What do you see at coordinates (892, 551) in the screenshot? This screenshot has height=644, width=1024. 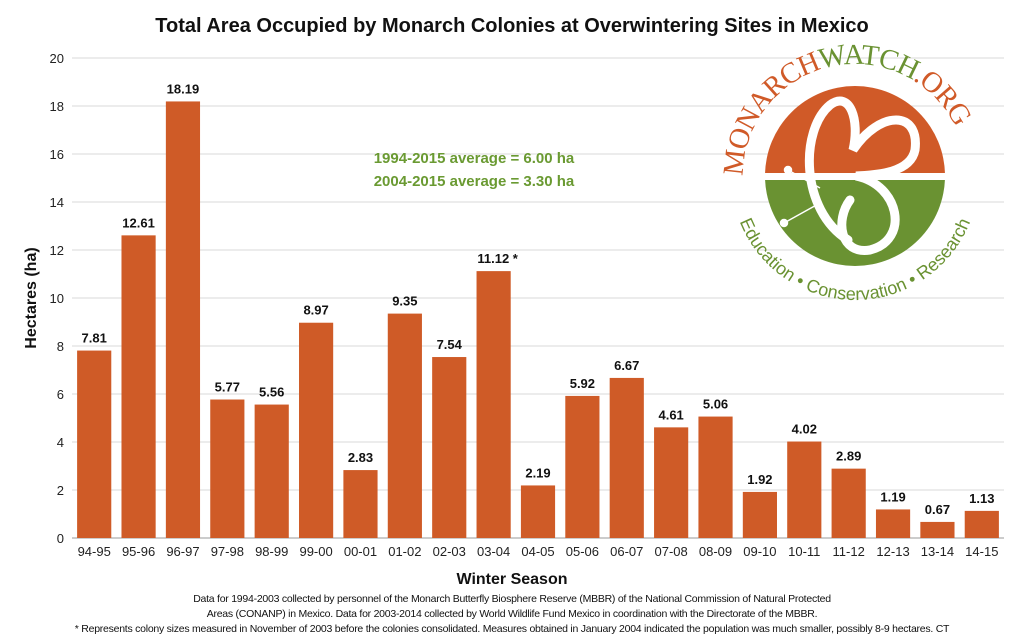 I see `x-tick-label: 12-13` at bounding box center [892, 551].